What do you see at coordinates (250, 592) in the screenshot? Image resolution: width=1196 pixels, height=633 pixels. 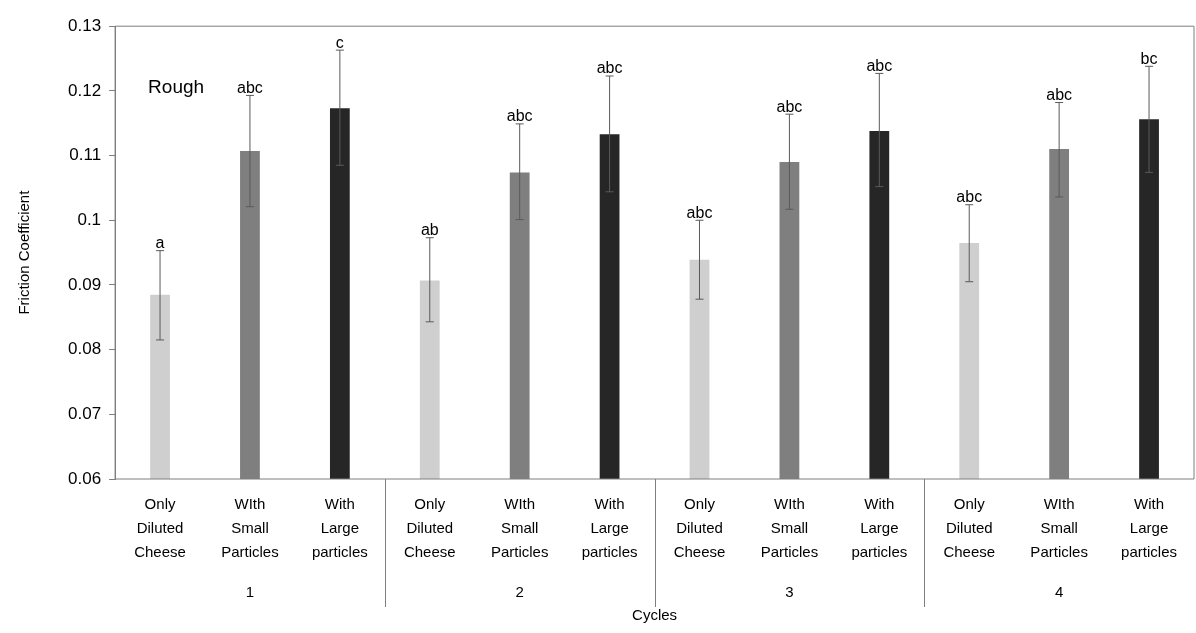 I see `x-tick-label: 1` at bounding box center [250, 592].